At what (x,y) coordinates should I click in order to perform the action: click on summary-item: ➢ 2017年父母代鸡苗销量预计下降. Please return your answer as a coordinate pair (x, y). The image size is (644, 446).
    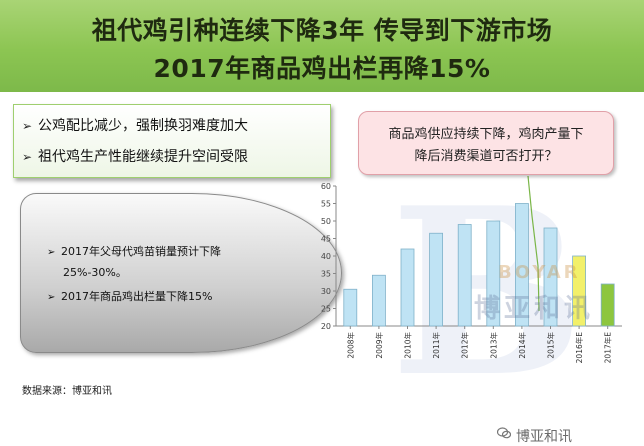
    Looking at the image, I should click on (134, 251).